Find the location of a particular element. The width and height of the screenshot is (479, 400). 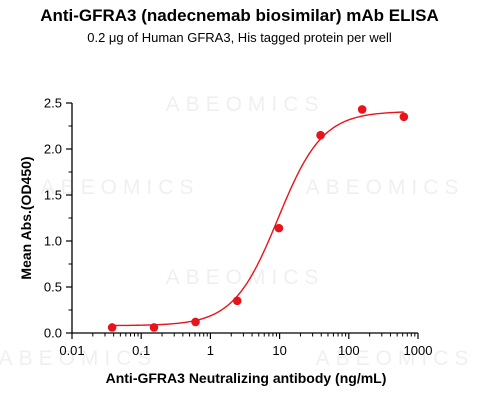

x-tick-label: 100 is located at coordinates (349, 350).